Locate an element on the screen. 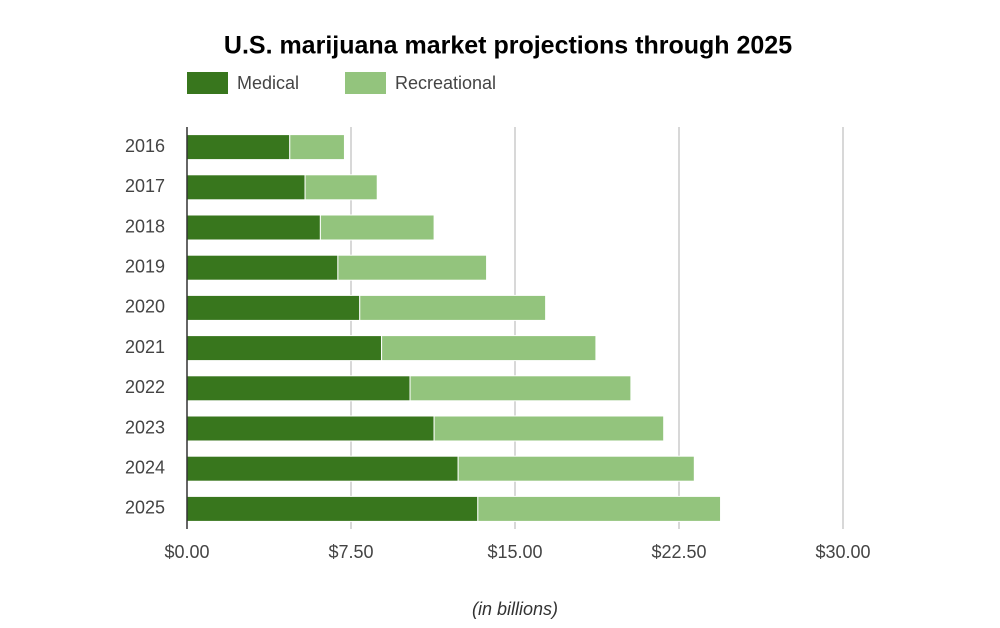  y-tick-label: 2022 is located at coordinates (145, 387).